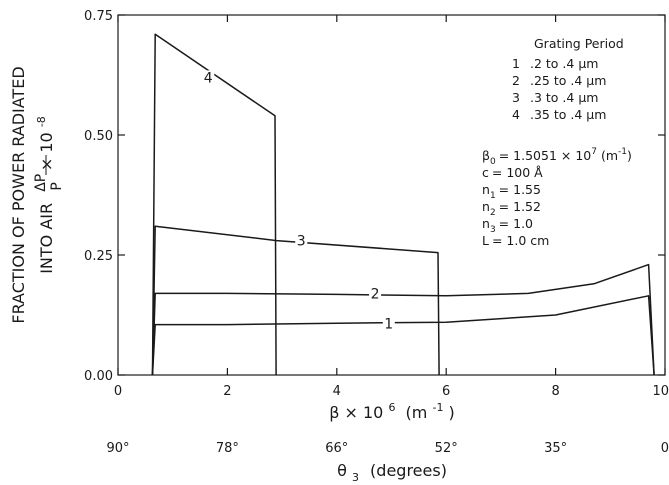  I want to click on y-axis-label-multiplier: × 10, so click(46, 151).